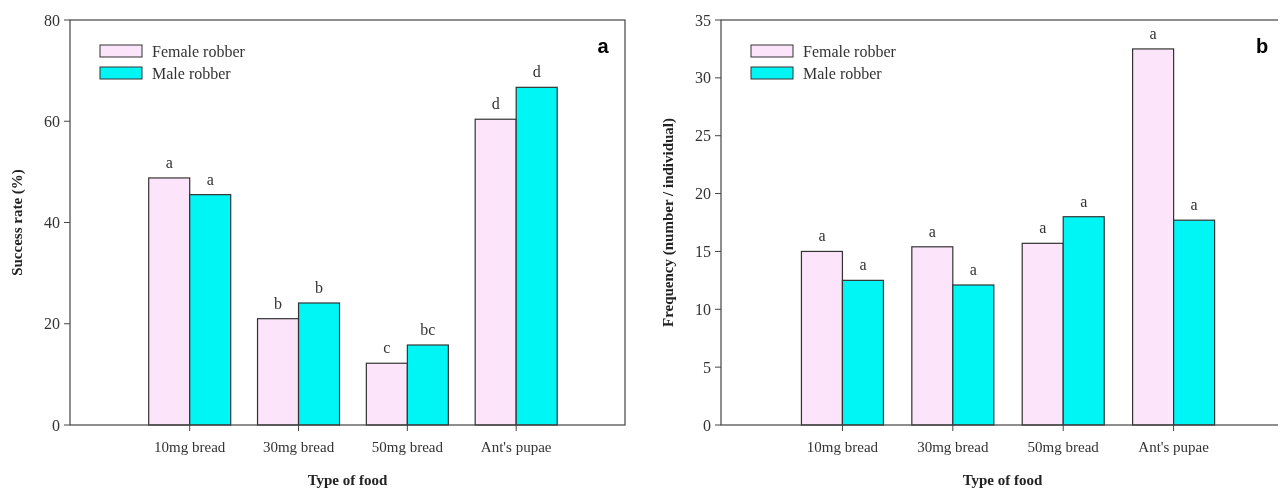 This screenshot has width=1286, height=501. I want to click on y-tick-label: 60, so click(52, 121).